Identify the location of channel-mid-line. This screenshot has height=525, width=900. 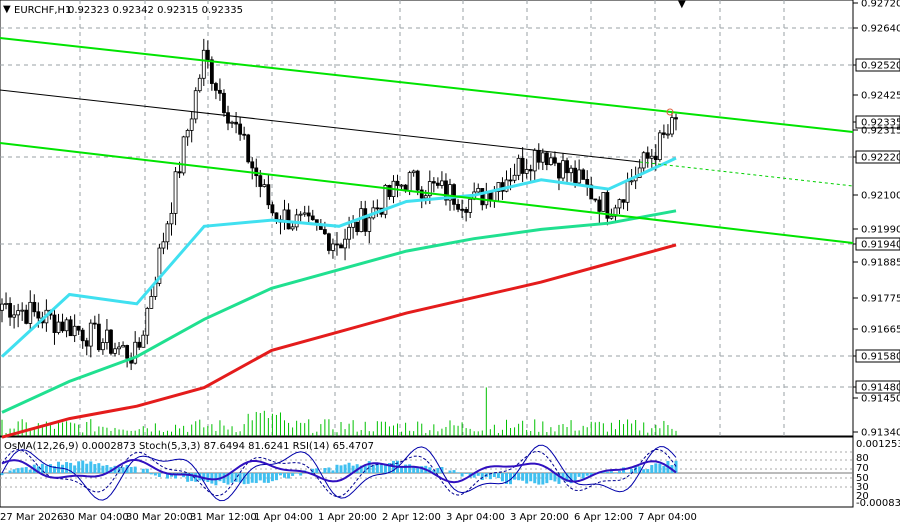
(320, 126).